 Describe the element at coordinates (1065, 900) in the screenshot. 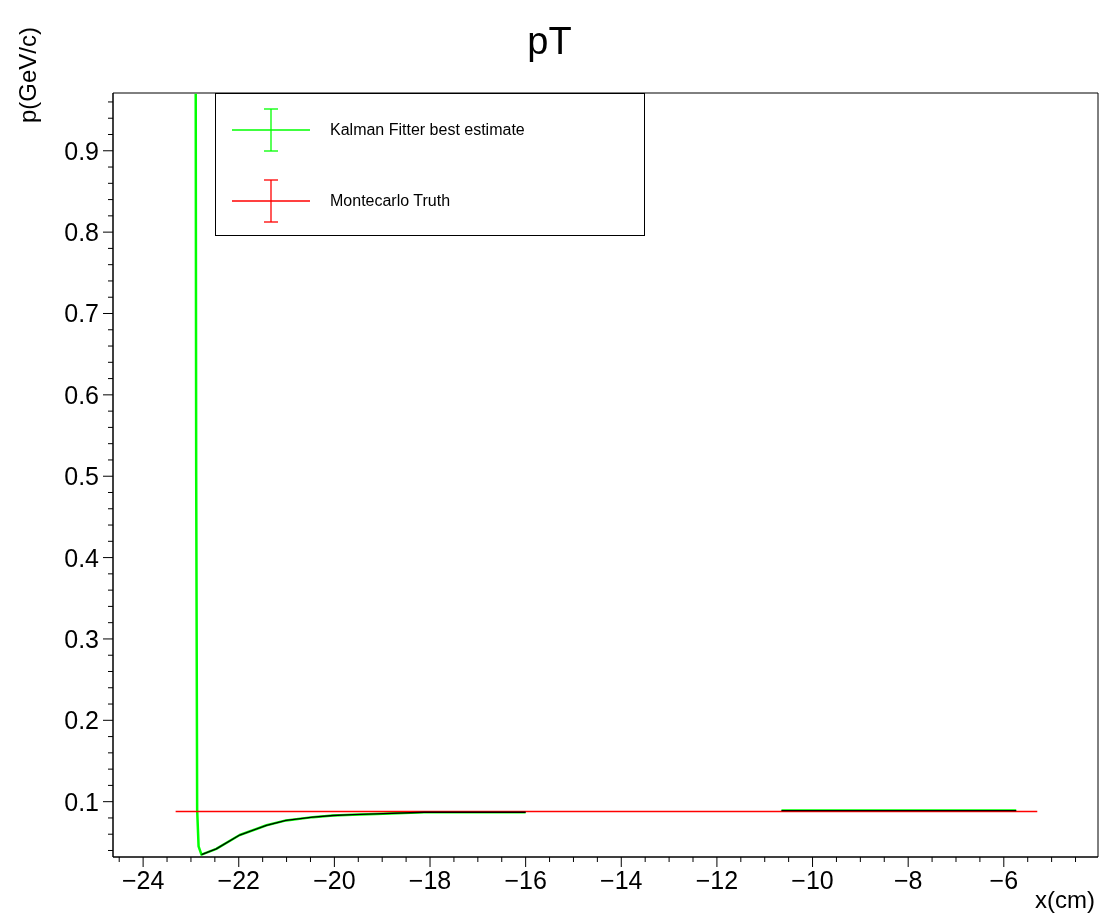

I see `x-axis-title: x(cm)` at that location.